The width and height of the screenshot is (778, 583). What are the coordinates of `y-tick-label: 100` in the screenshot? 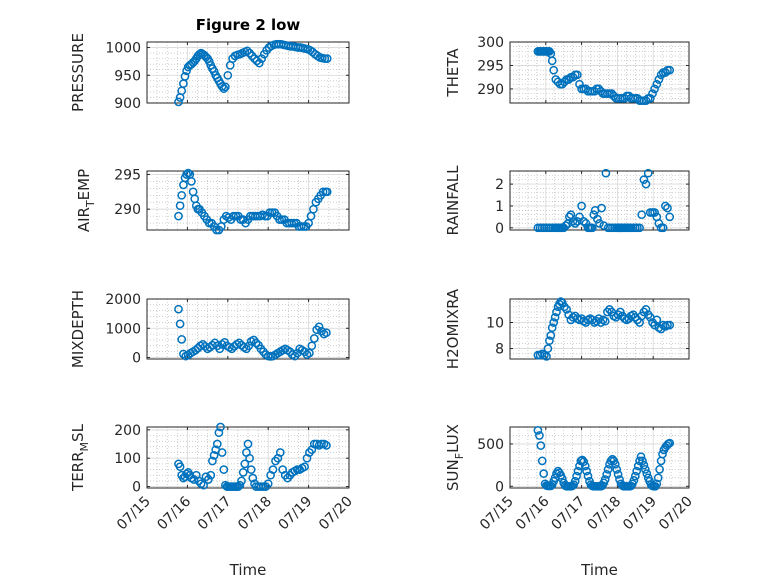 It's located at (127, 459).